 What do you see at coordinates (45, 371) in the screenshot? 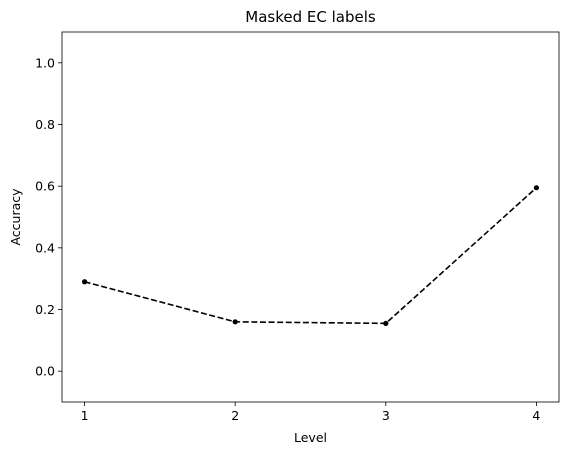
I see `y-tick-label: 0.0` at bounding box center [45, 371].